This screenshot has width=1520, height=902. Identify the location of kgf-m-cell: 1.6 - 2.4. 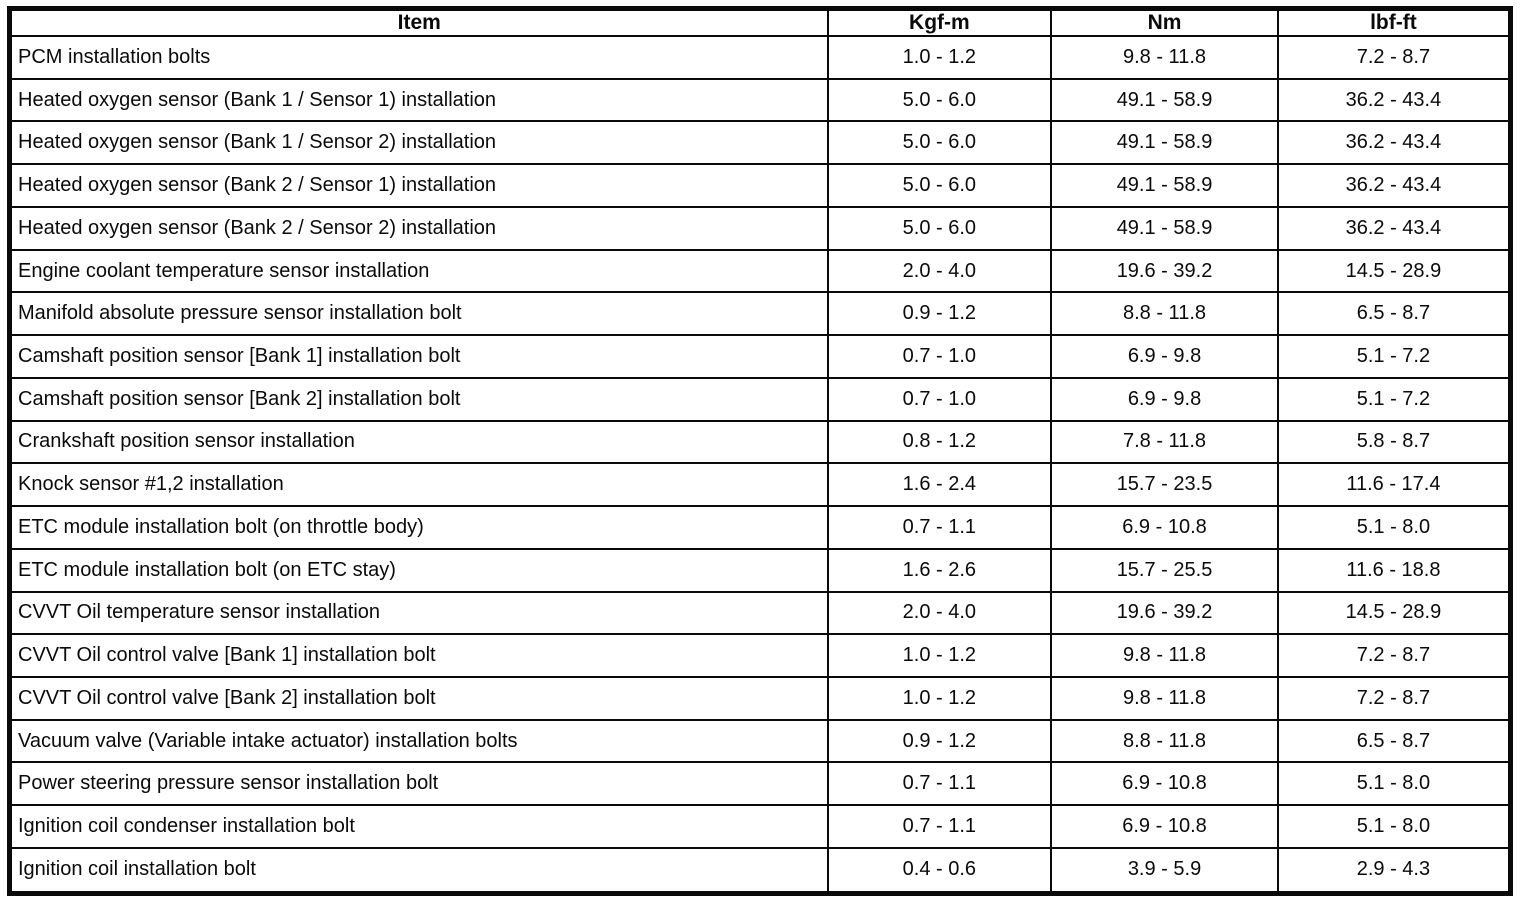
(939, 485).